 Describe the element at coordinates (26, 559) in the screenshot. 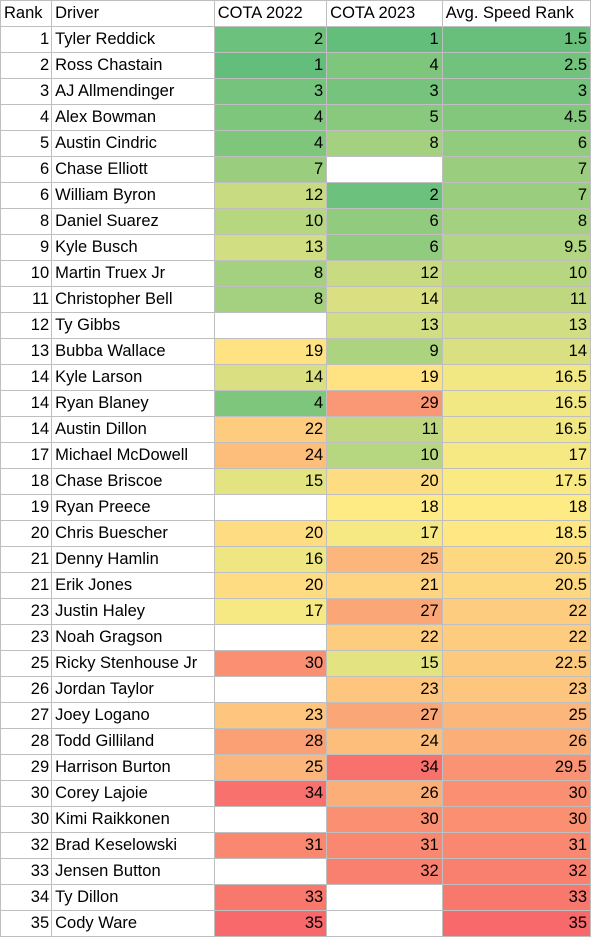

I see `rank-cell: 21` at that location.